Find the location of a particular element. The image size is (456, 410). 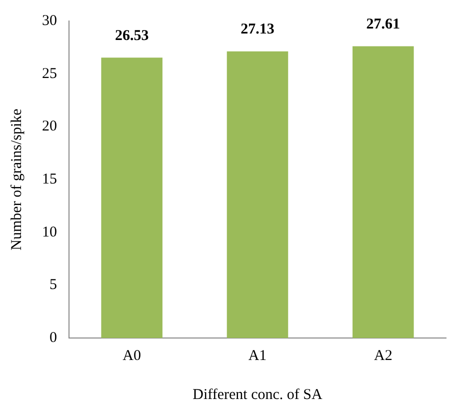

y-tick-label: 0 is located at coordinates (53, 338).